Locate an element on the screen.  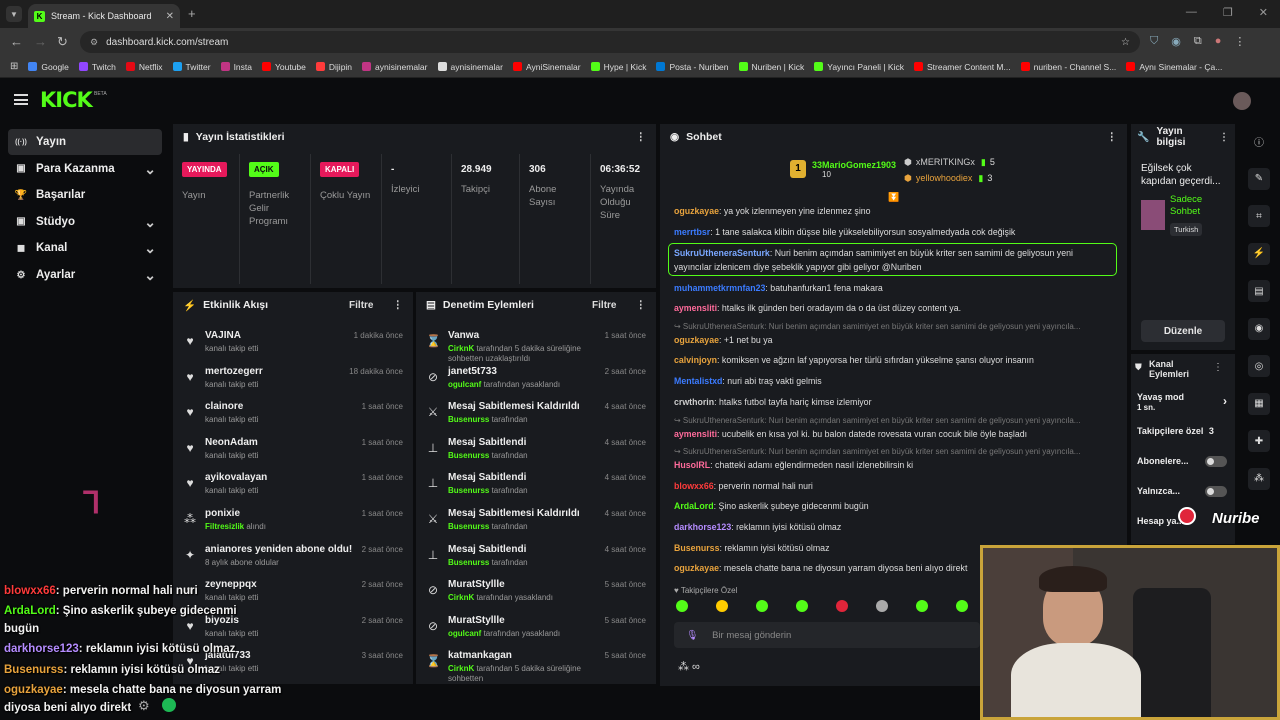
chat-username: aymensliti is located at coordinates (696, 434).